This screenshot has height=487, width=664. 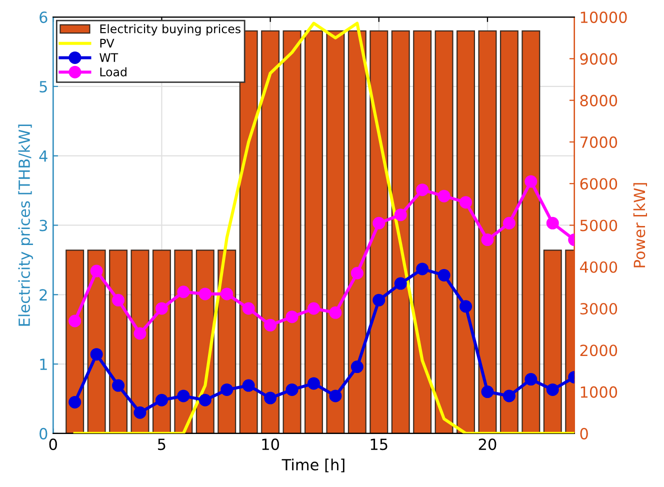 I want to click on y2-axis-title: Power [kW], so click(x=640, y=225).